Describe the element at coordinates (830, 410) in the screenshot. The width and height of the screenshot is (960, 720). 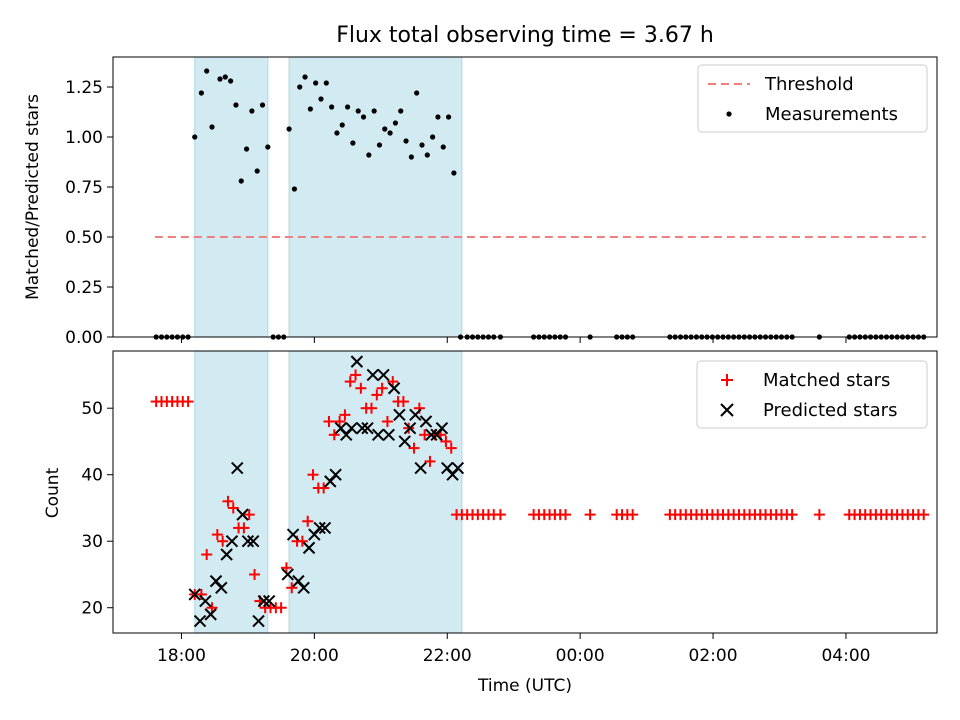
I see `legend-predicted-label: Predicted stars` at that location.